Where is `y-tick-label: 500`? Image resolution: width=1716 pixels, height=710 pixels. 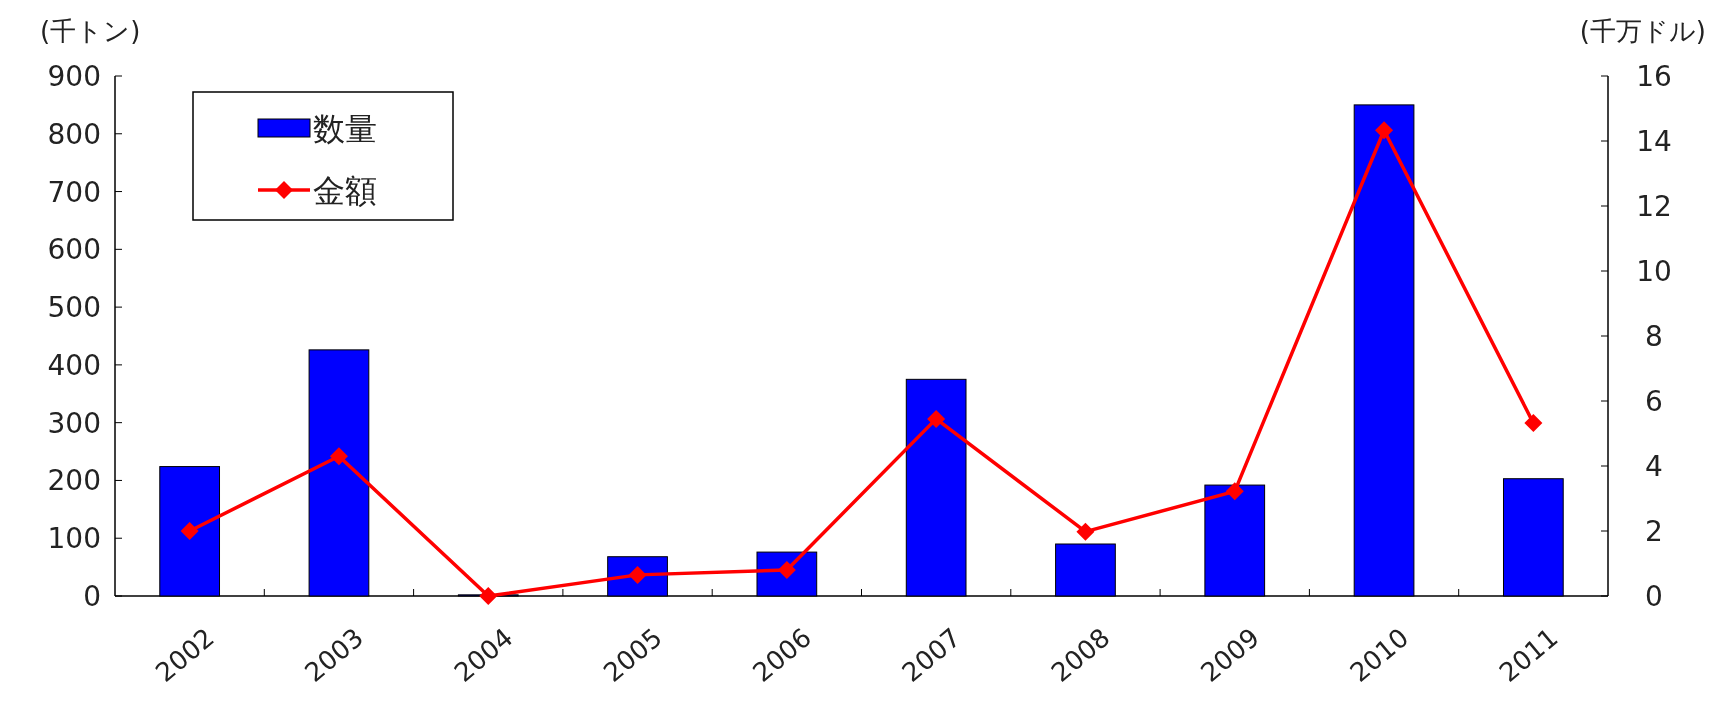 y-tick-label: 500 is located at coordinates (74, 308).